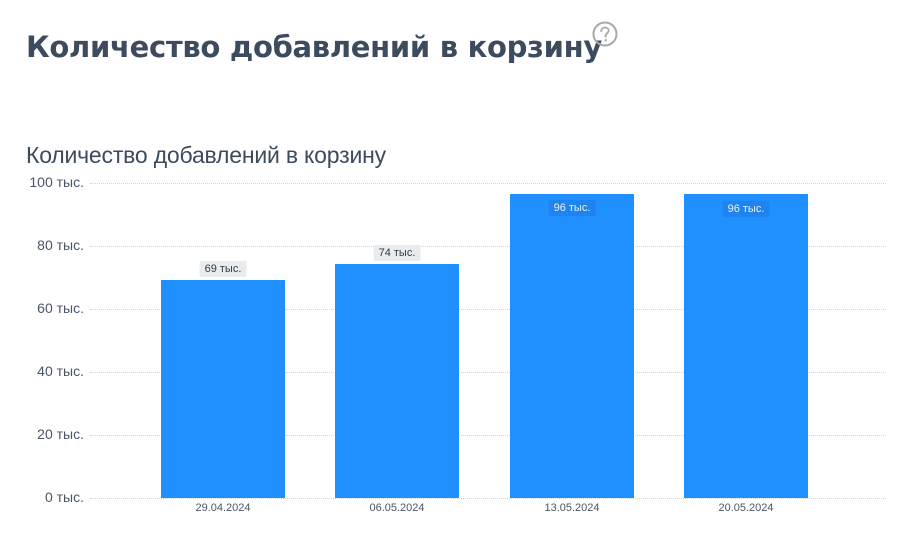  Describe the element at coordinates (223, 508) in the screenshot. I see `x-tick-label: 29.04.2024` at that location.